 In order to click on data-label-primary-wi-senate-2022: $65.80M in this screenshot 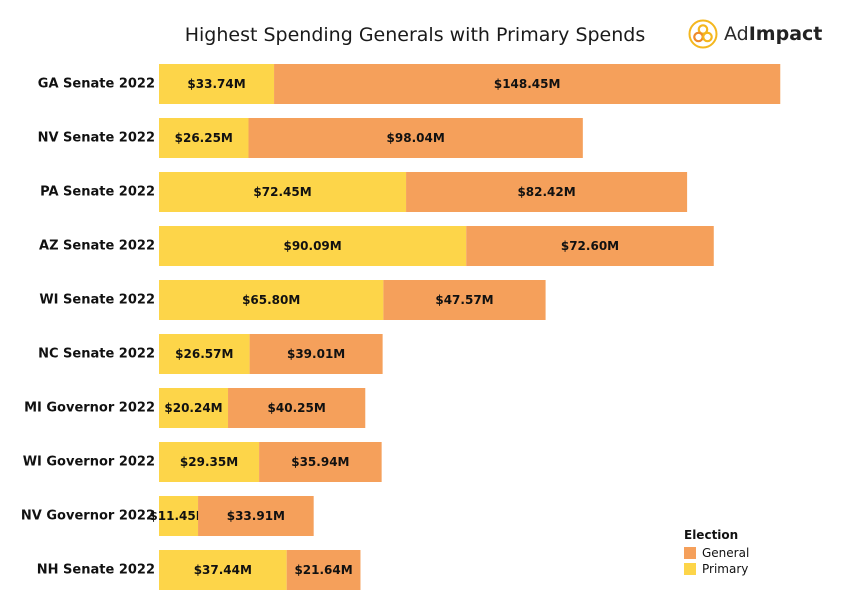, I will do `click(271, 300)`.